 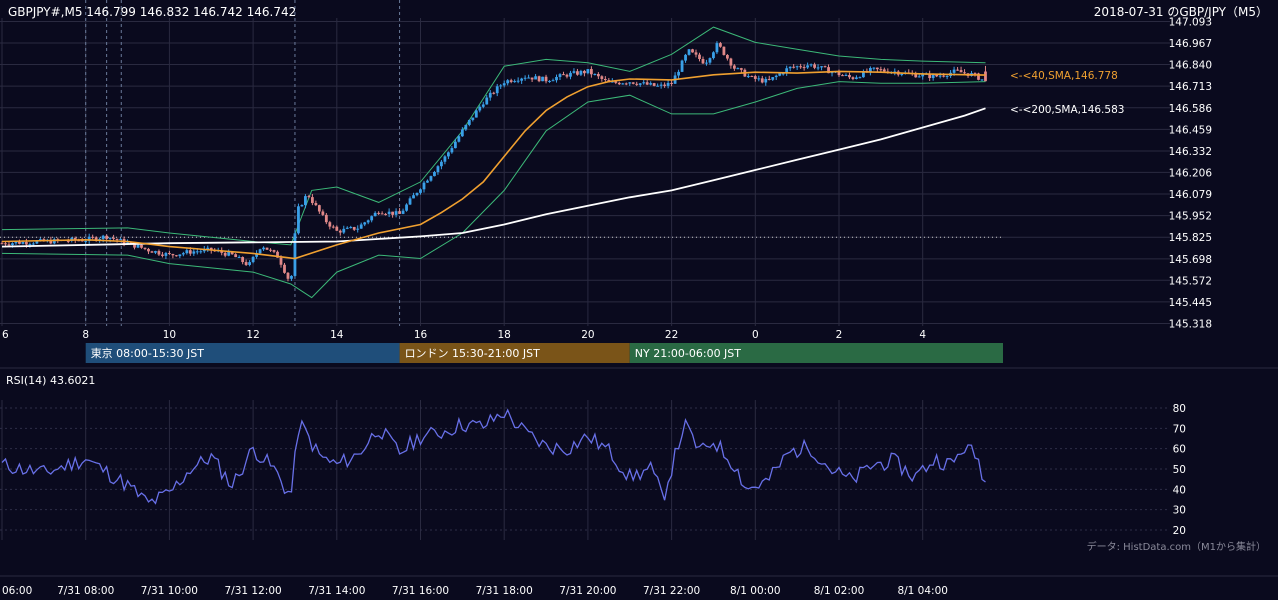 What do you see at coordinates (1179, 490) in the screenshot?
I see `rsi-tick-label: 40` at bounding box center [1179, 490].